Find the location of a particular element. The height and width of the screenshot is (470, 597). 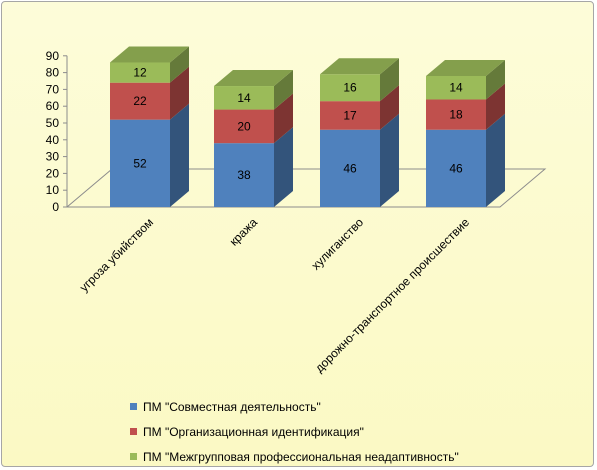

x-category-label: угроза убийством is located at coordinates (116, 254).